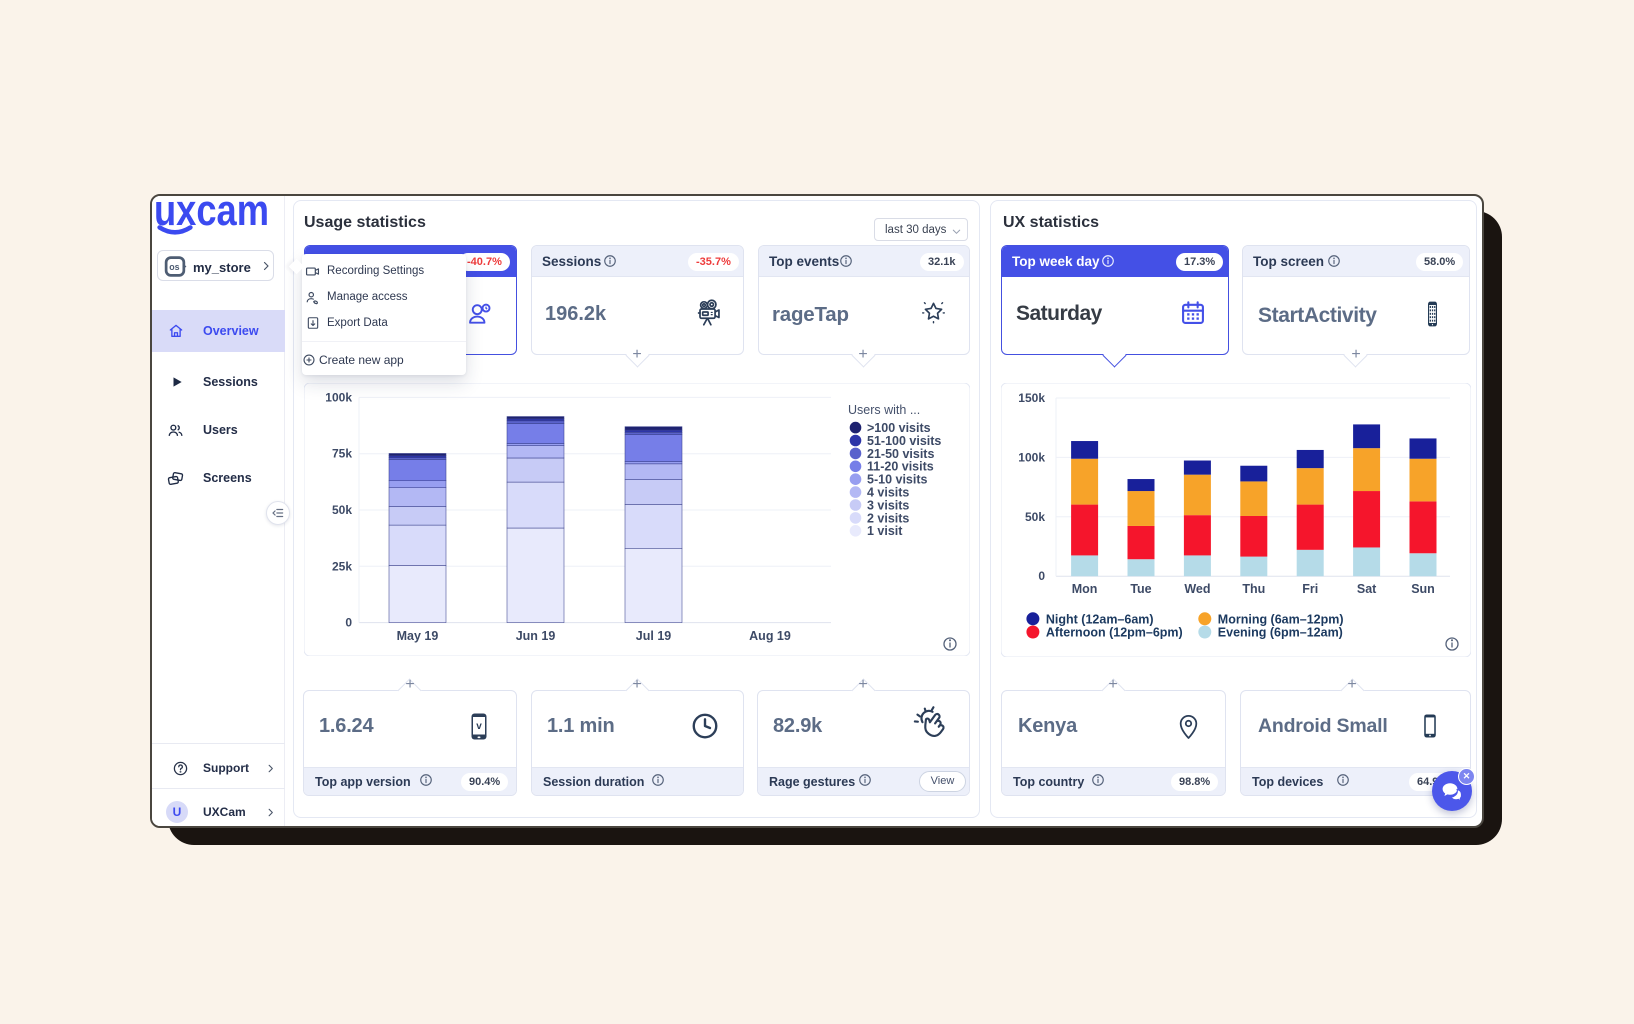 This screenshot has width=1634, height=1024. I want to click on svg-text: uxcam, so click(211, 215).